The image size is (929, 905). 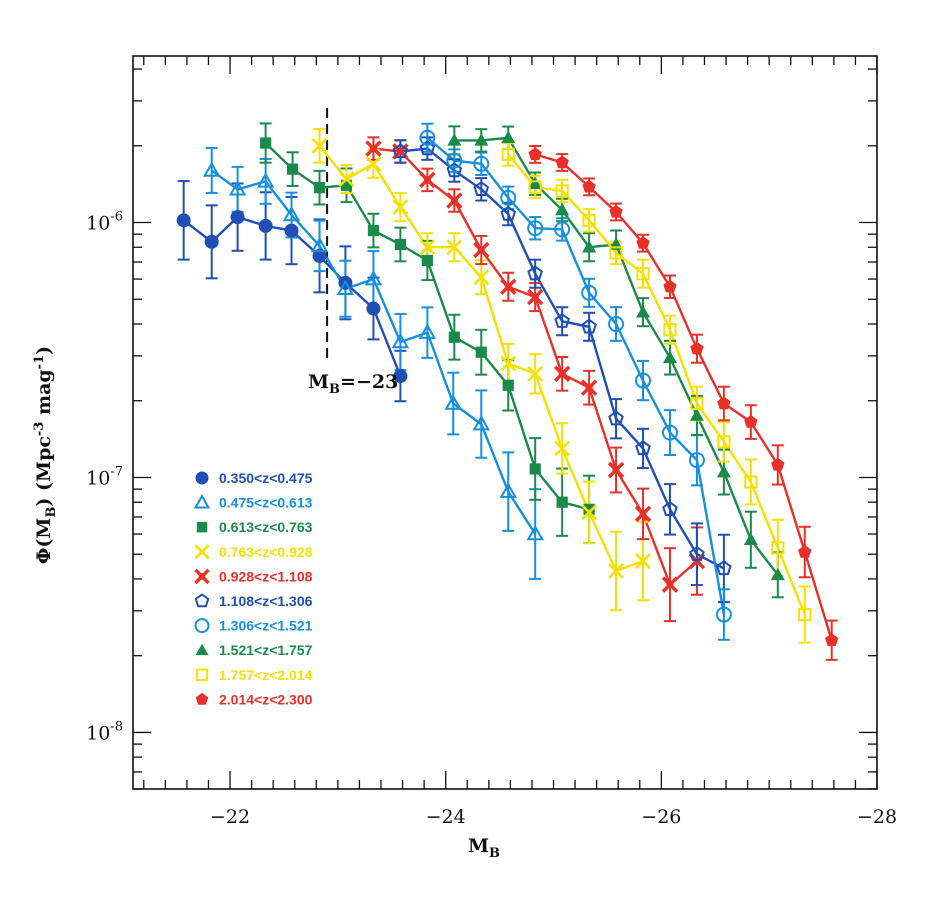 I want to click on y-tick-label: 10-8, so click(x=104, y=731).